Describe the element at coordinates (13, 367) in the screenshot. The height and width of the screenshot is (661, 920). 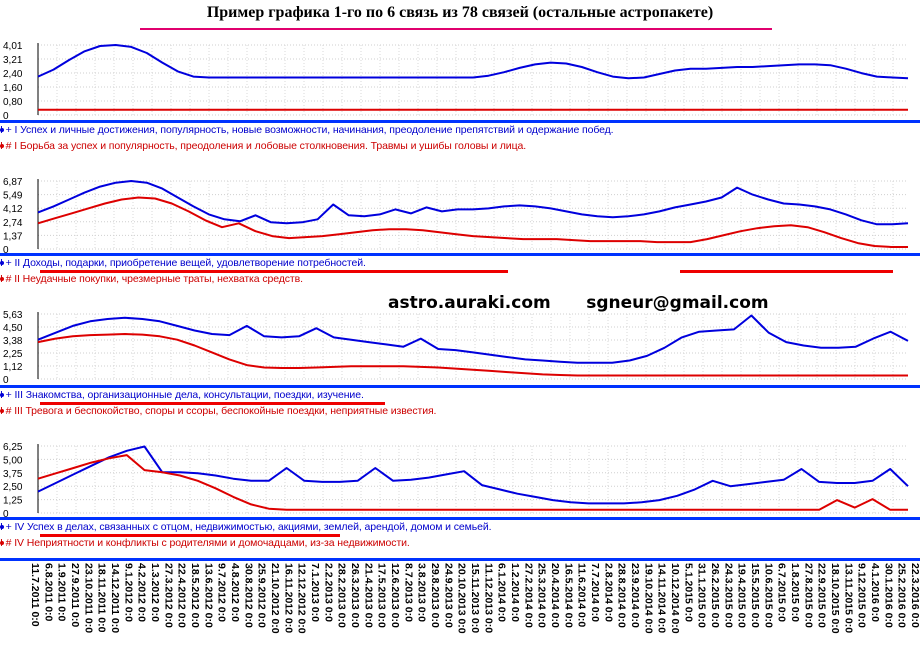
I see `y-tick-label: 1,12` at that location.